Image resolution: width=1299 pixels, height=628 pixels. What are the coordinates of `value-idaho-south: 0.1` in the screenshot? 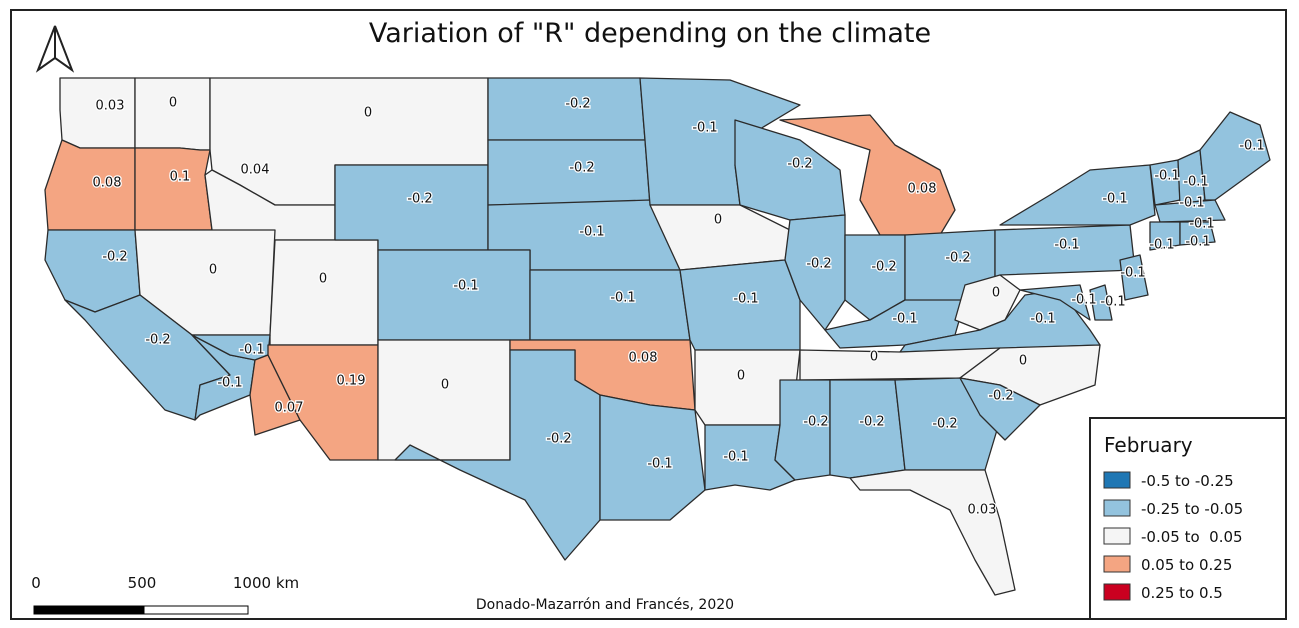 It's located at (180, 177).